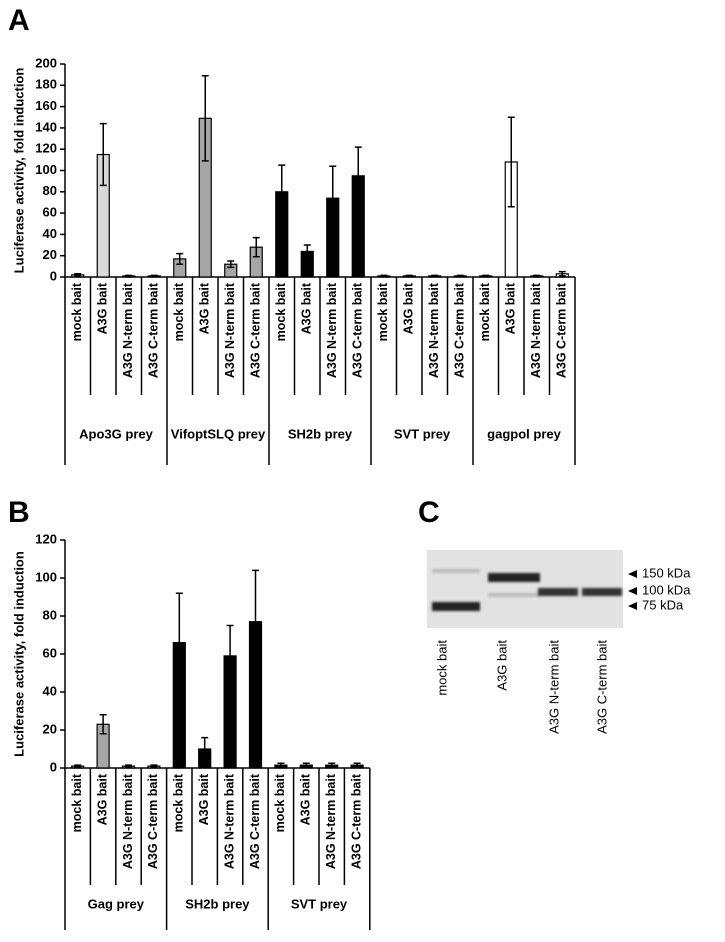 The height and width of the screenshot is (942, 725). What do you see at coordinates (116, 903) in the screenshot?
I see `group-label: Gag prey` at bounding box center [116, 903].